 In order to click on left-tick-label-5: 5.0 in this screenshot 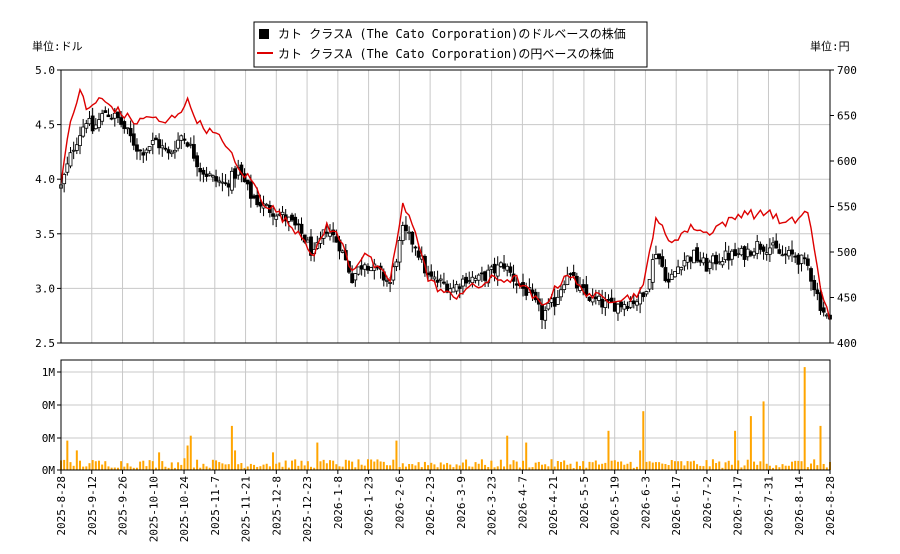, I will do `click(45, 70)`.